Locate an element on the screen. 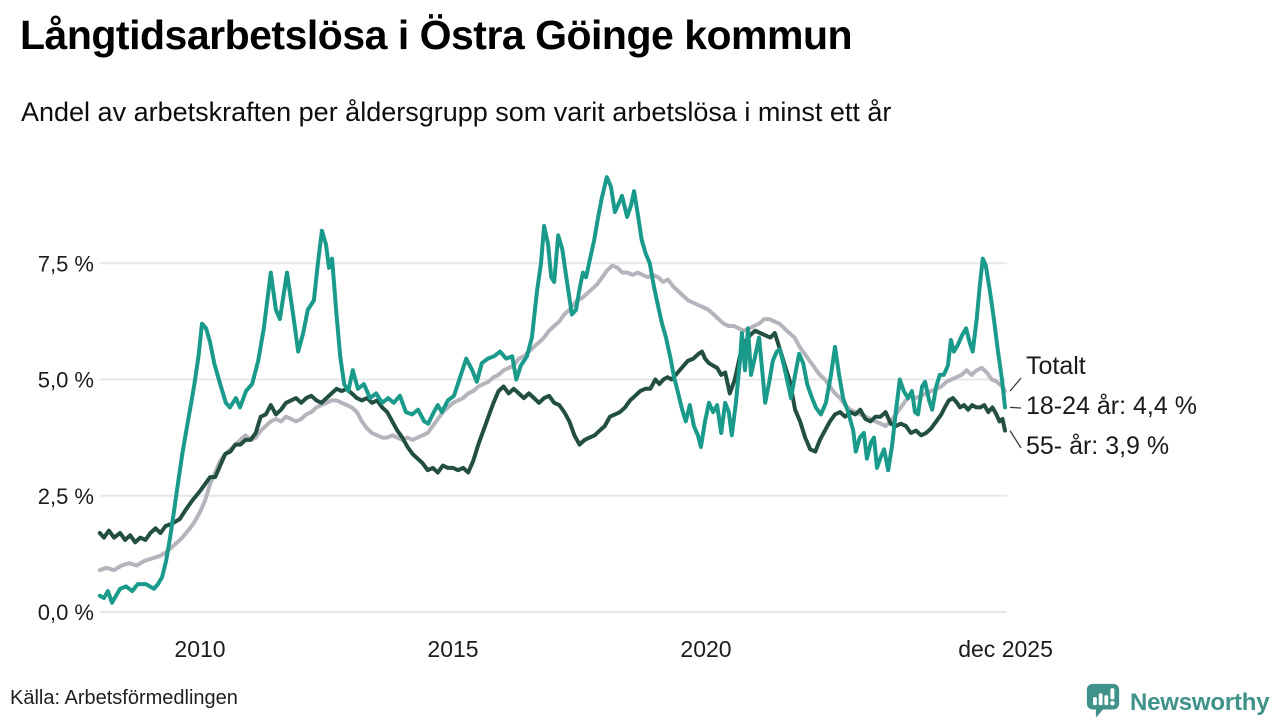 The image size is (1280, 720). x-axis-tick-label: 2010 is located at coordinates (199, 649).